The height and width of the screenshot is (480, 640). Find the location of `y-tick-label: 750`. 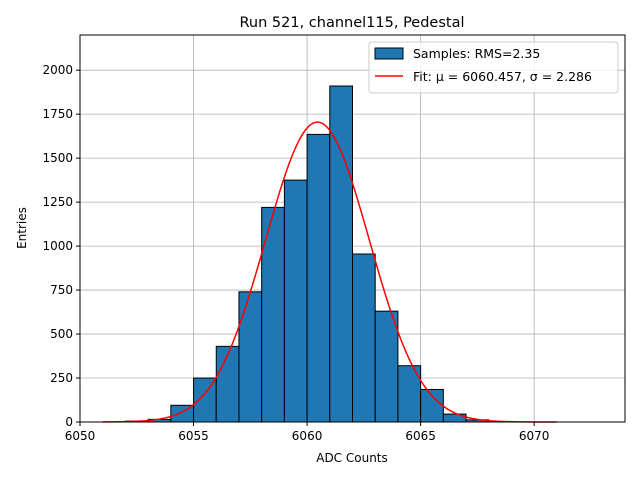

y-tick-label: 750 is located at coordinates (61, 290).